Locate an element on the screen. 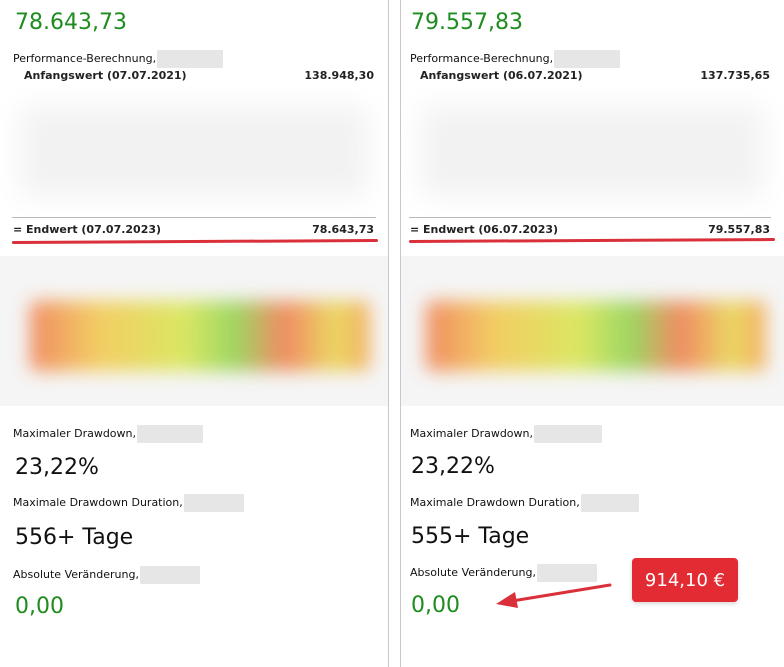 The width and height of the screenshot is (784, 667). arrow-head is located at coordinates (507, 600).